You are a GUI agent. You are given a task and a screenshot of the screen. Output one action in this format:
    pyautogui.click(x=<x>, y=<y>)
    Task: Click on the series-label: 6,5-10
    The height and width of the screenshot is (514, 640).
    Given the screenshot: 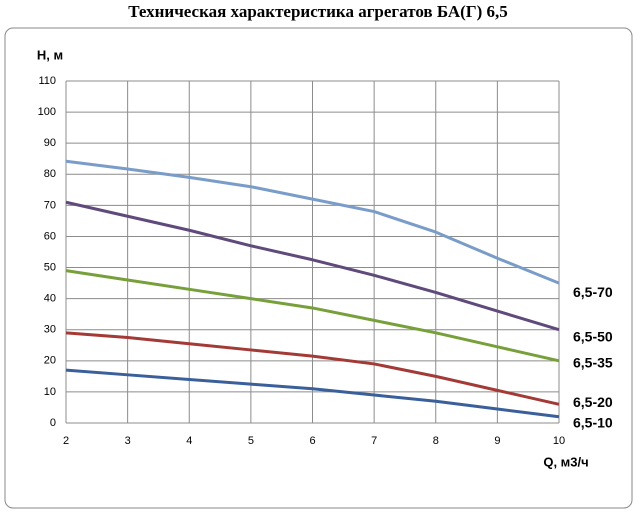 What is the action you would take?
    pyautogui.click(x=593, y=422)
    